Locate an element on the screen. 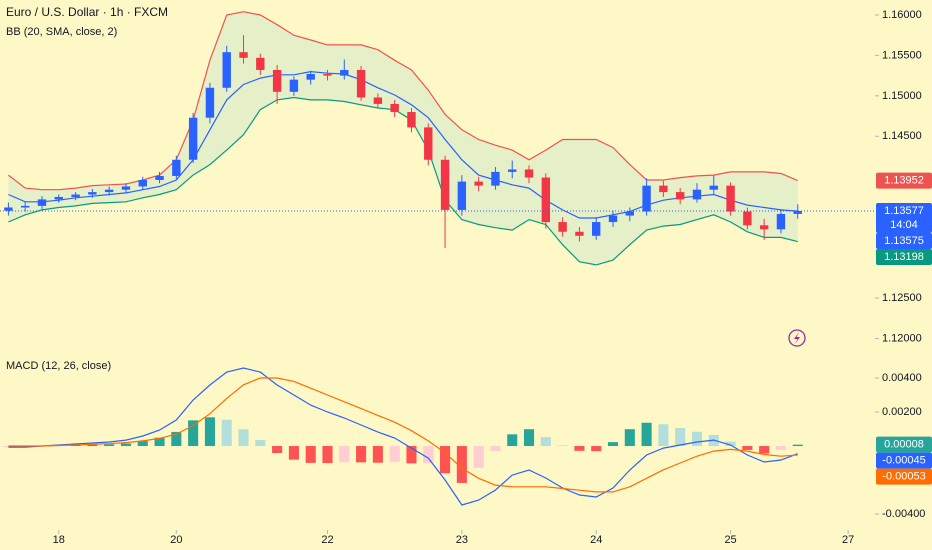 The height and width of the screenshot is (550, 932). x-tick-label: 24 is located at coordinates (596, 540).